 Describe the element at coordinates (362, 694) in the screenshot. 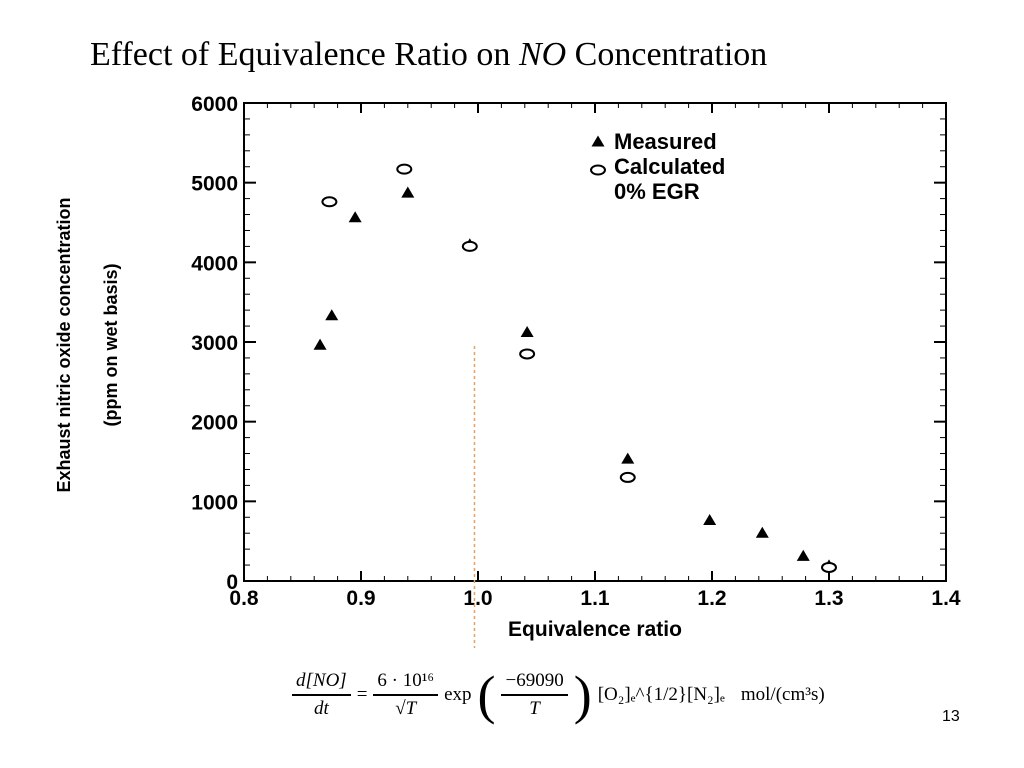

I see `formula-equals: =` at that location.